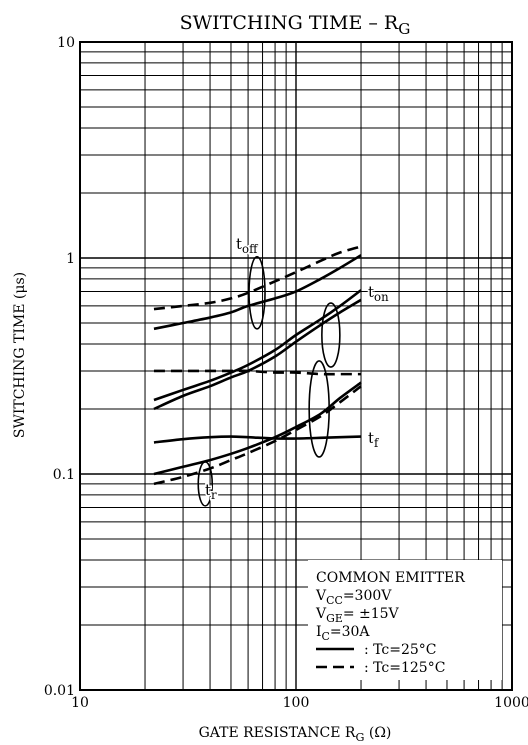 Image resolution: width=528 pixels, height=745 pixels. I want to click on series-toff-25c, so click(257, 292).